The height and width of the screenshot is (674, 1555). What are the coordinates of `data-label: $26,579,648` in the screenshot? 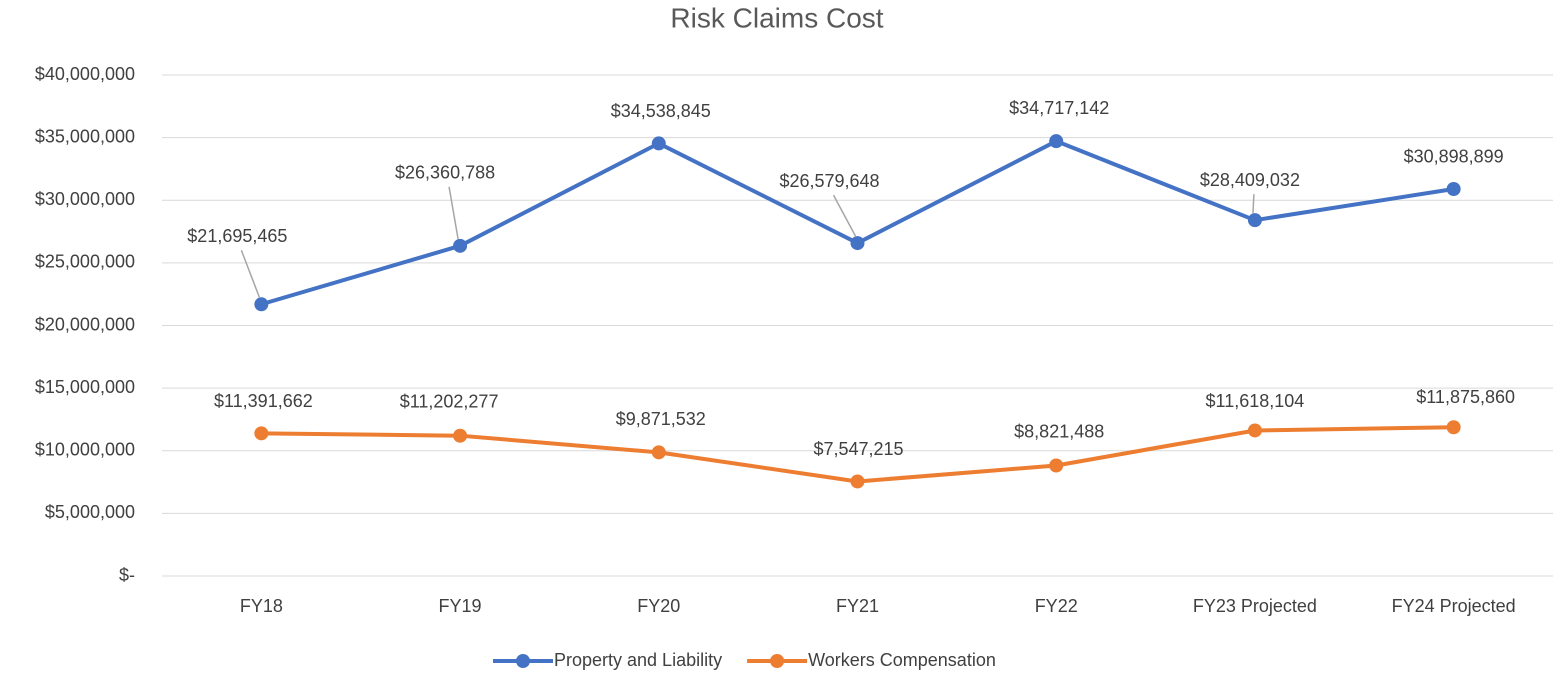 It's located at (829, 181).